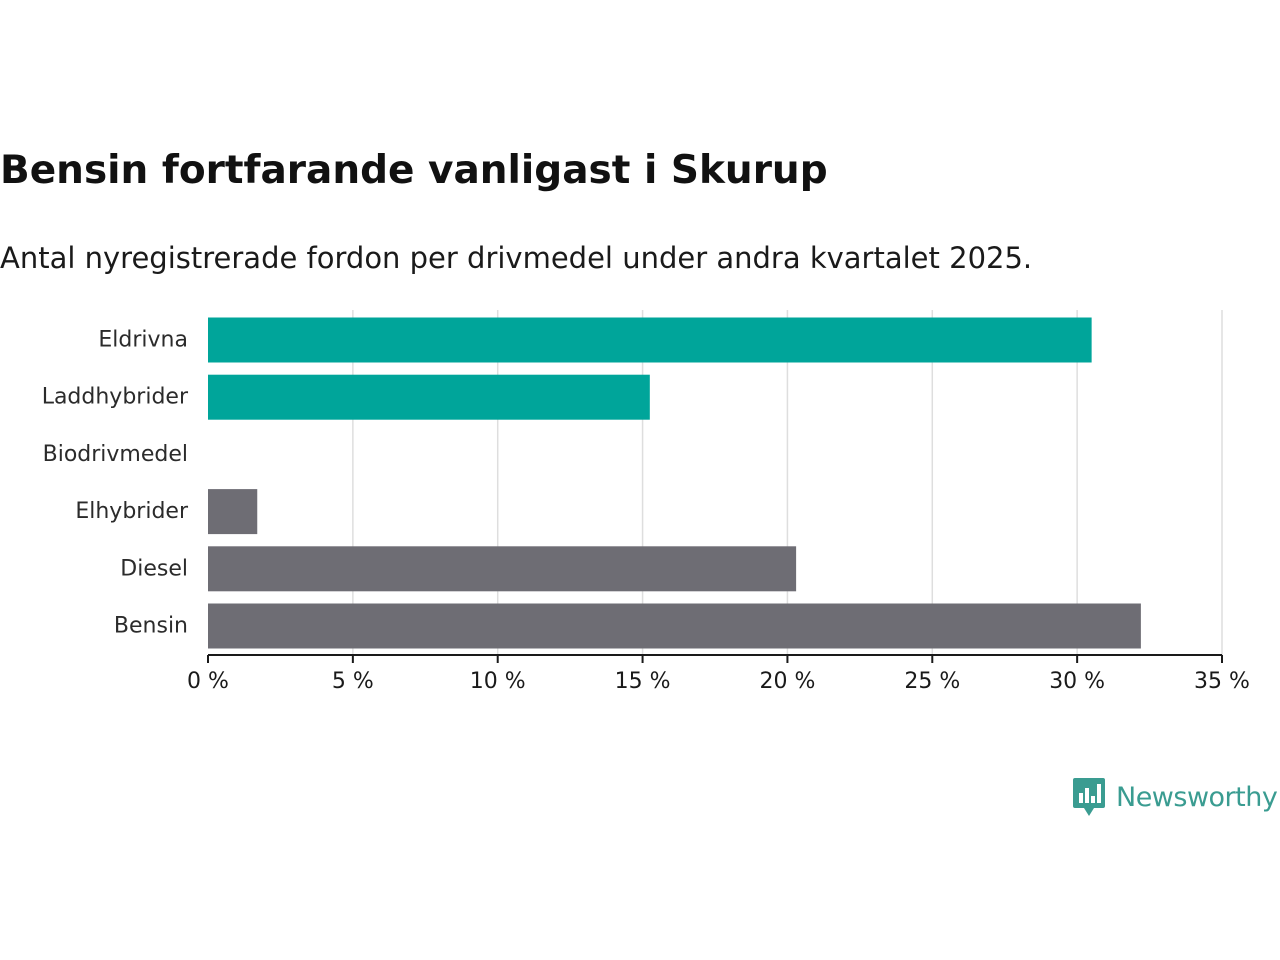 The height and width of the screenshot is (960, 1280). I want to click on bar-elhybrider, so click(233, 512).